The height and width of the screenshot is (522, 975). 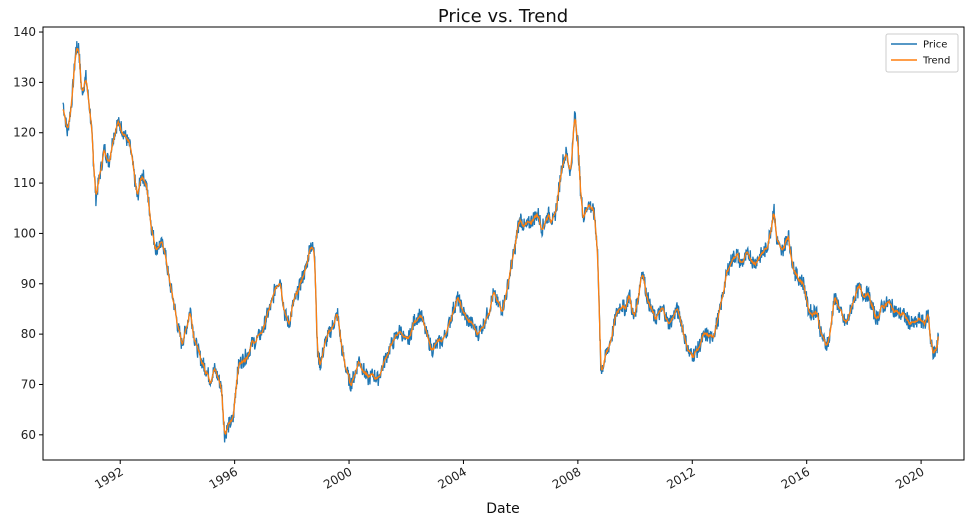 What do you see at coordinates (24, 133) in the screenshot?
I see `y-tick-label: 120` at bounding box center [24, 133].